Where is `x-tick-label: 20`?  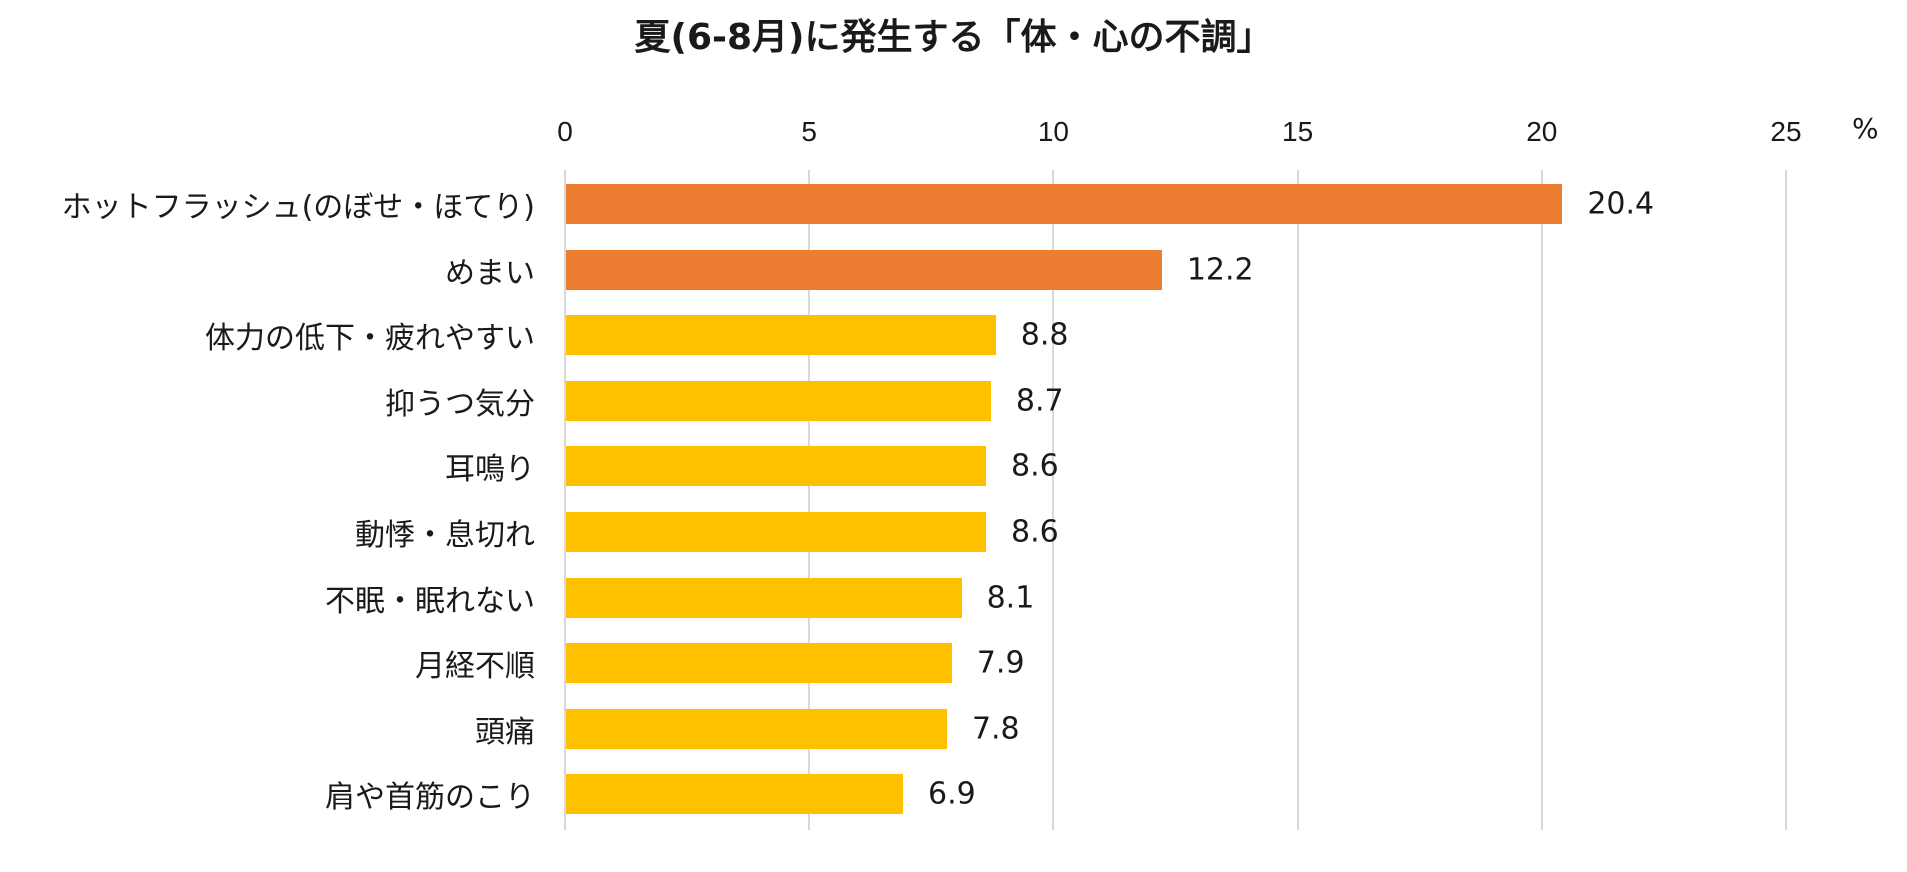
x-tick-label: 20 is located at coordinates (1542, 131).